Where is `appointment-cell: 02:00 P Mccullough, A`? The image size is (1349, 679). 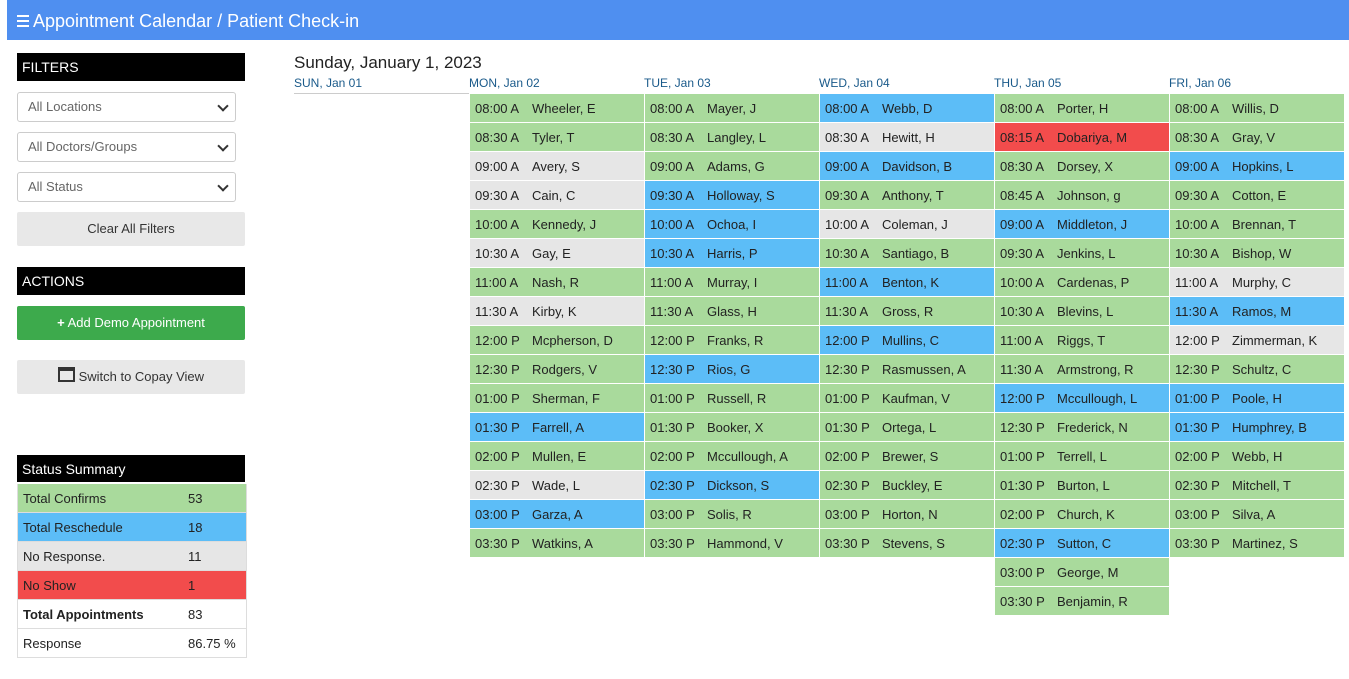 appointment-cell: 02:00 P Mccullough, A is located at coordinates (732, 456).